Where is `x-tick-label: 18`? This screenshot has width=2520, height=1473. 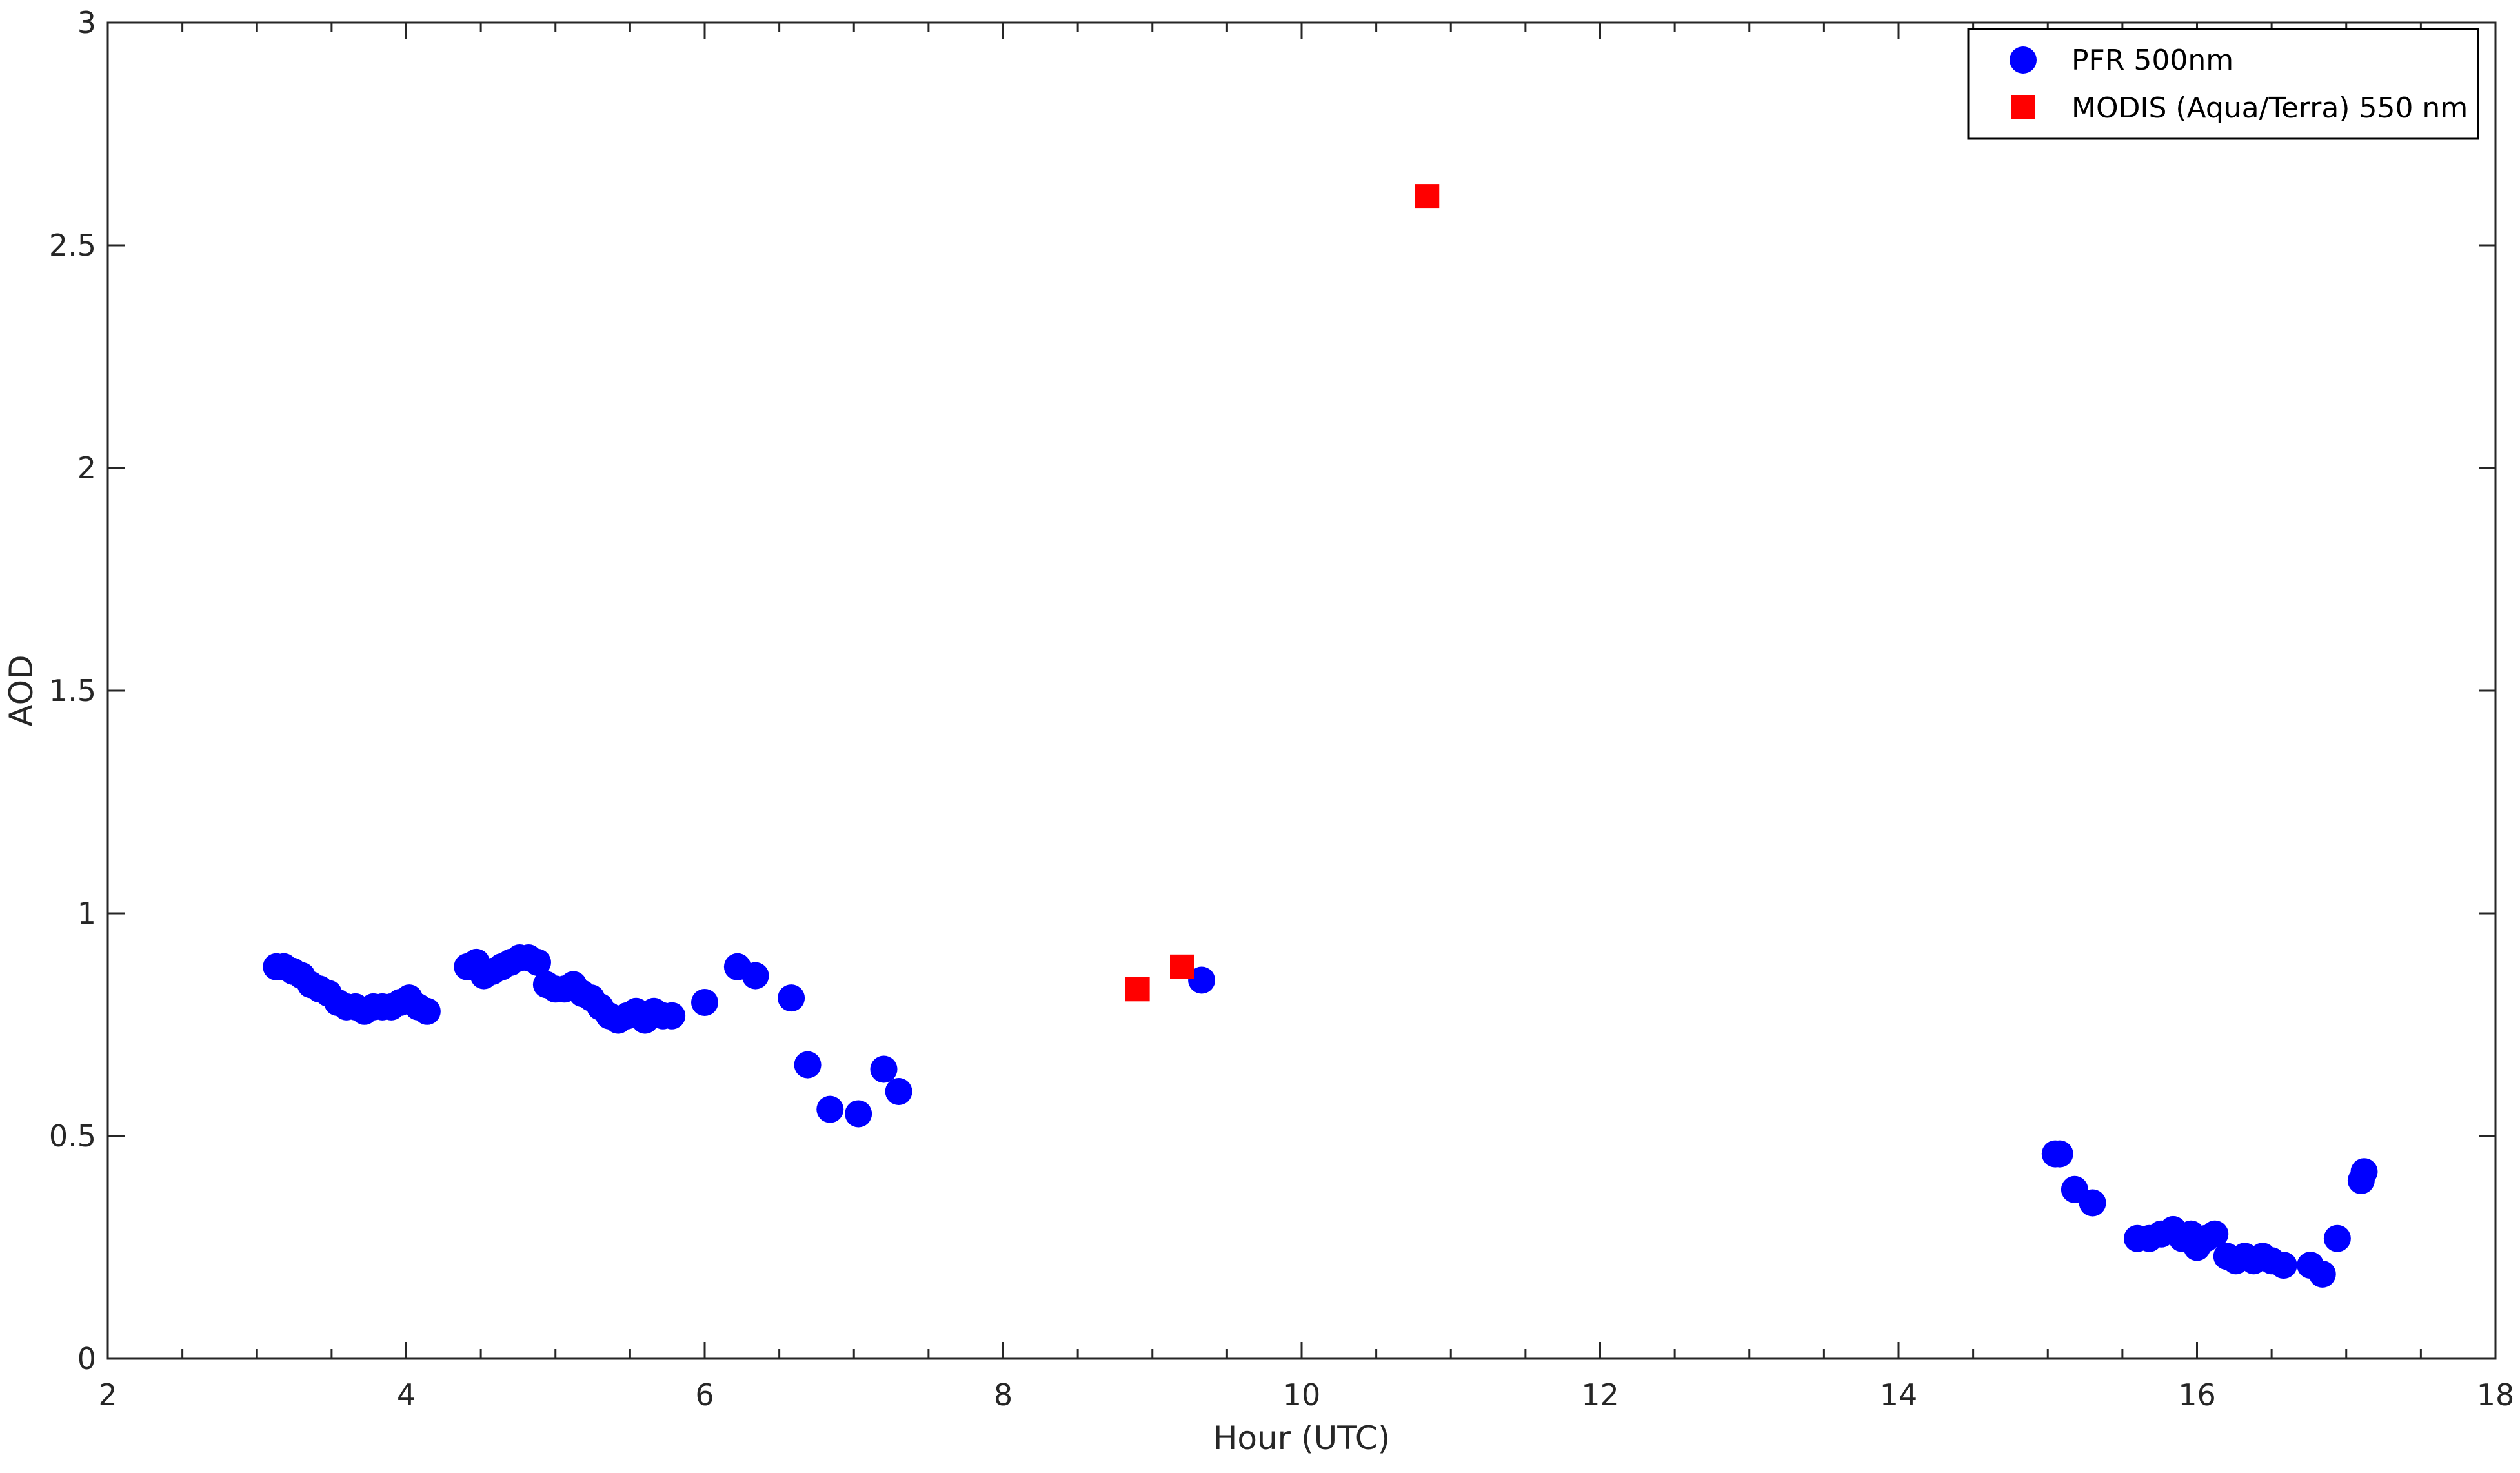
x-tick-label: 18 is located at coordinates (2496, 1394).